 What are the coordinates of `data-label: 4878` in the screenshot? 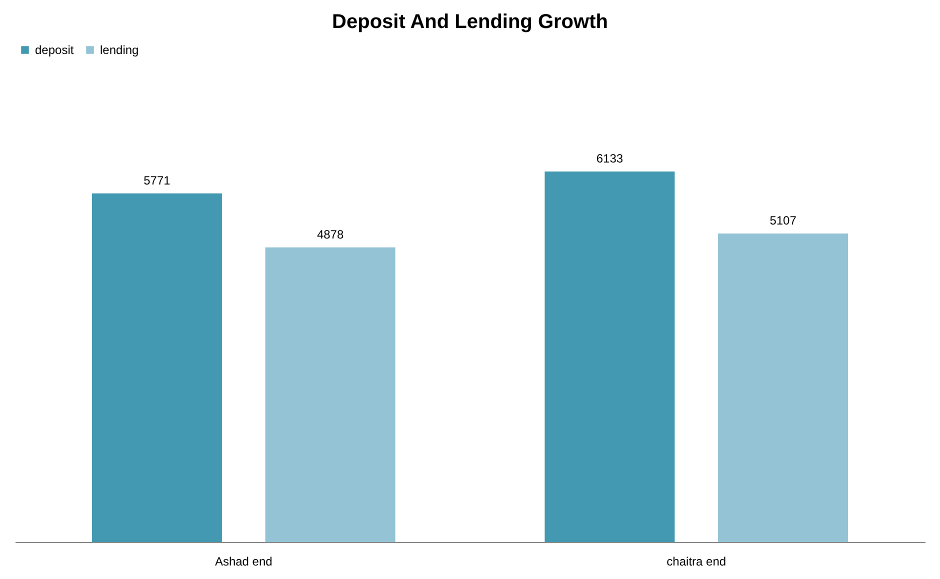 It's located at (330, 234).